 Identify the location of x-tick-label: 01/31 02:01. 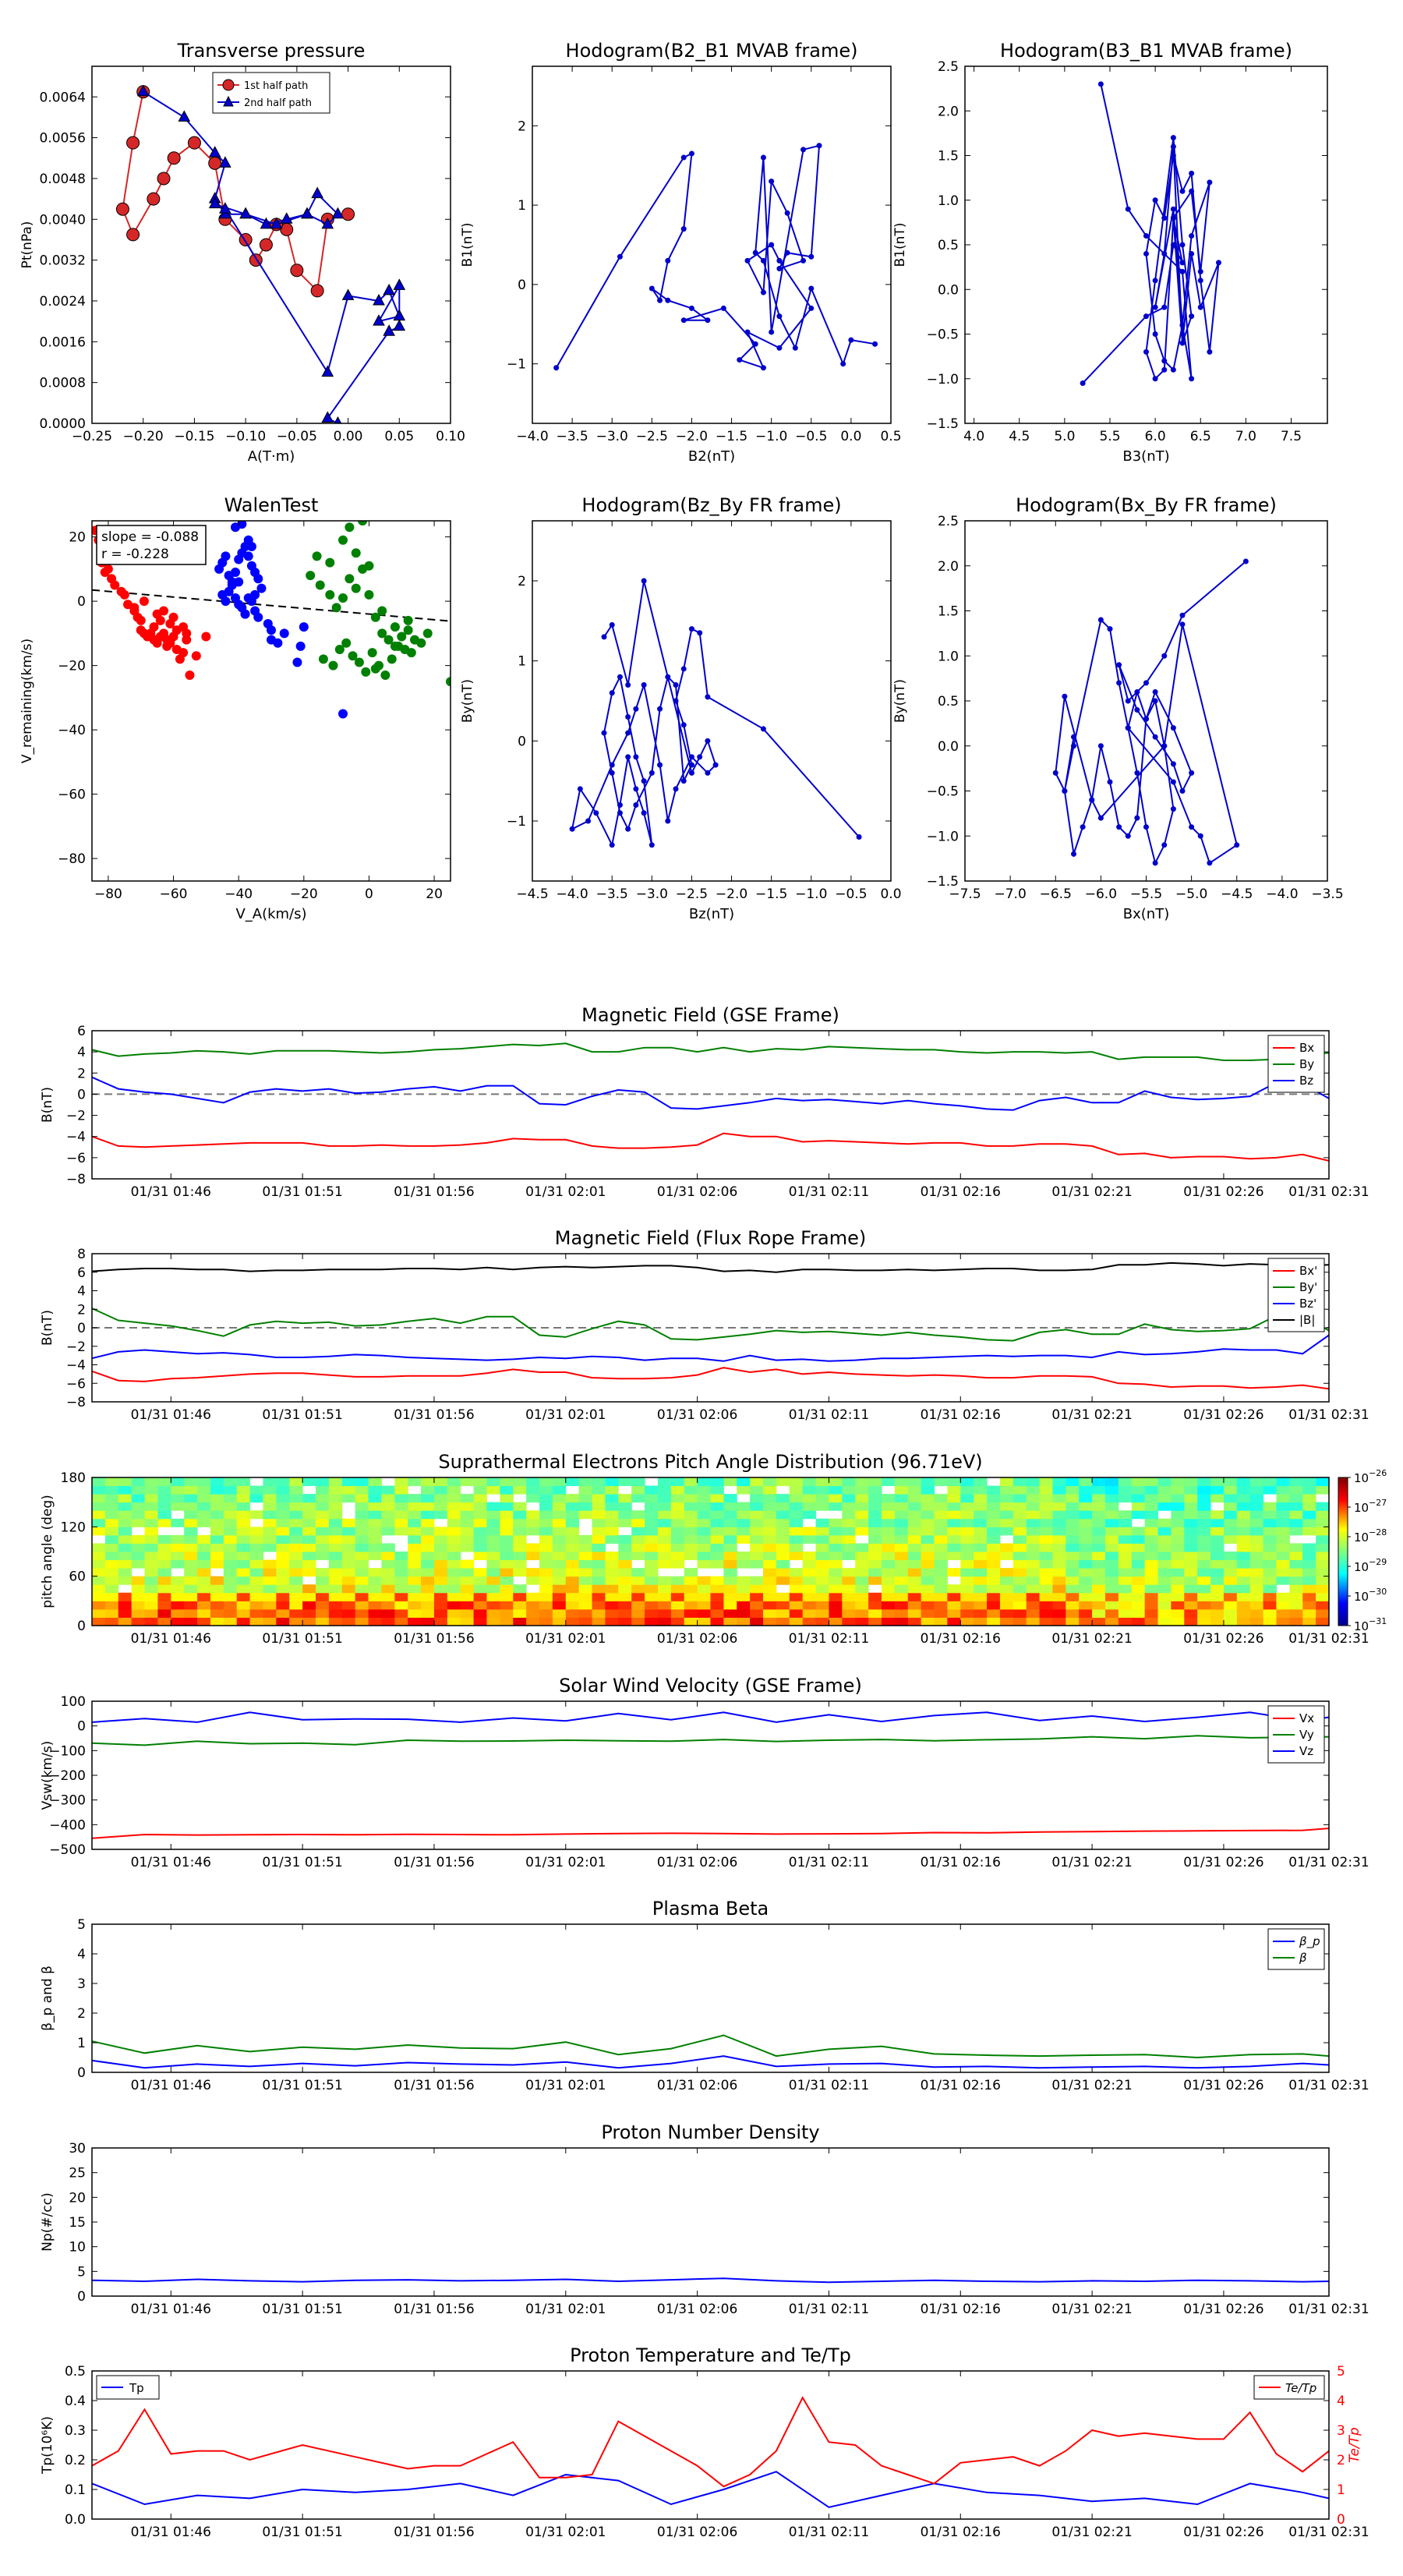
(565, 1639).